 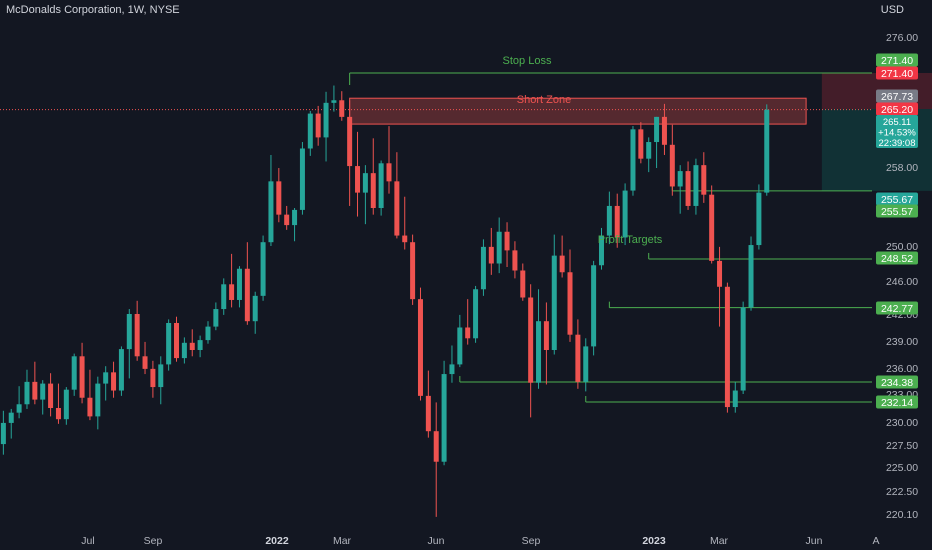 What do you see at coordinates (902, 38) in the screenshot?
I see `y-tick-276.00: 276.00` at bounding box center [902, 38].